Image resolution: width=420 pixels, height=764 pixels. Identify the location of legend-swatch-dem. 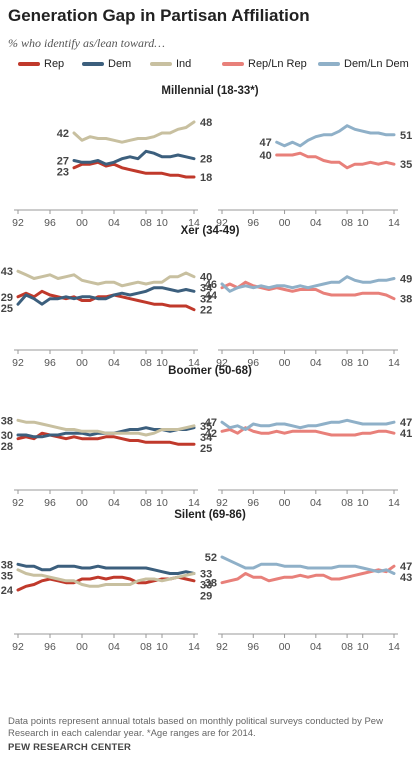
(93, 64).